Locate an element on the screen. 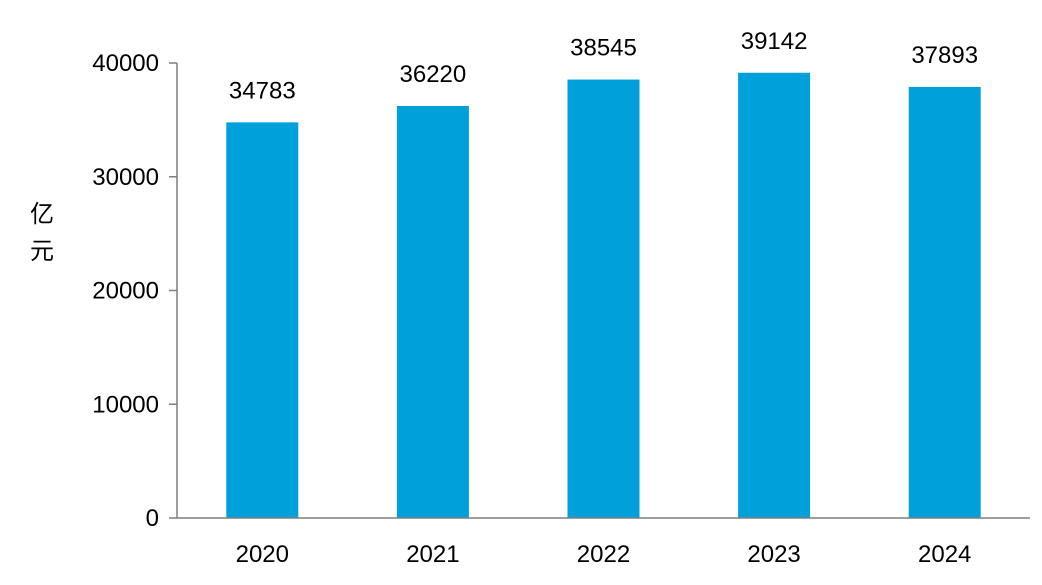  bar-2020 is located at coordinates (262, 320).